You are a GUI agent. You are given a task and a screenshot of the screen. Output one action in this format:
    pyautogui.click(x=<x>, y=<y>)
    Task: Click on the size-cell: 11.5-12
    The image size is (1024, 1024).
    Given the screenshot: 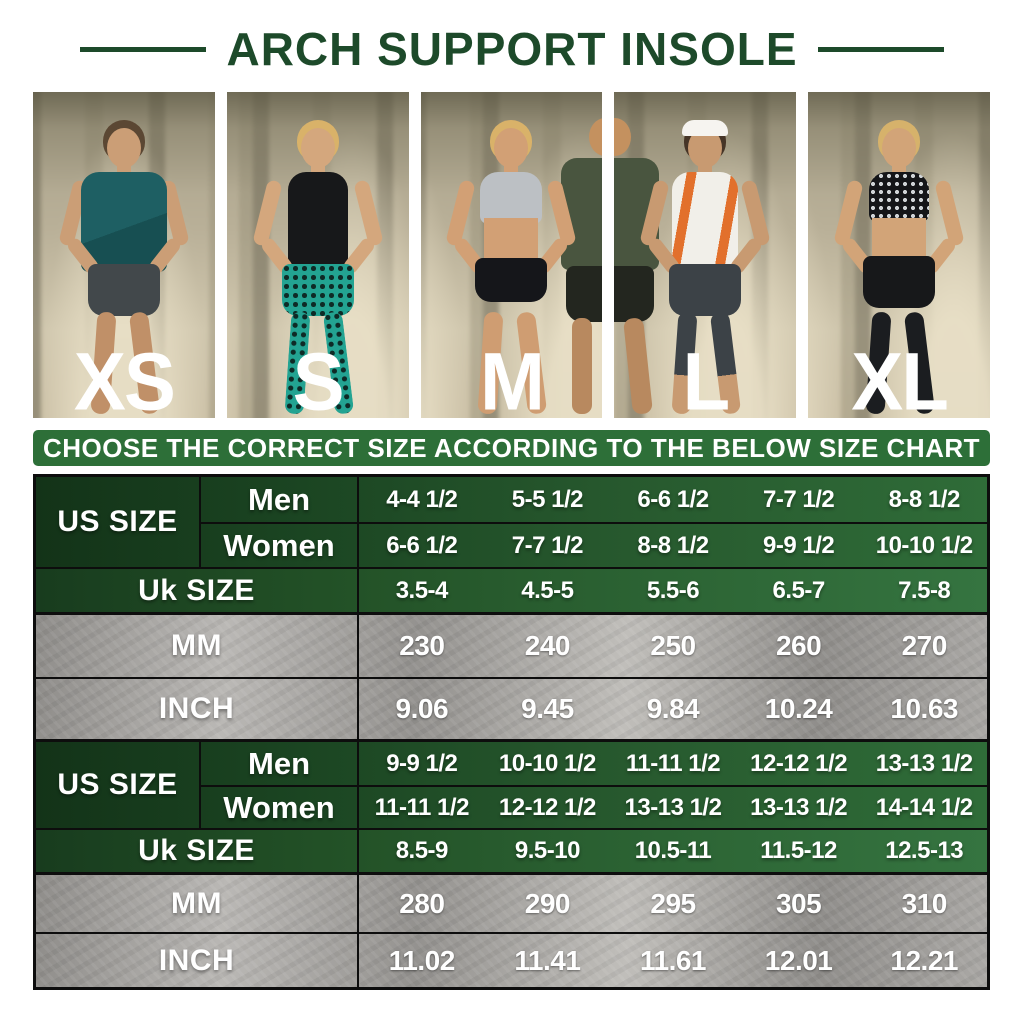 What is the action you would take?
    pyautogui.click(x=798, y=850)
    